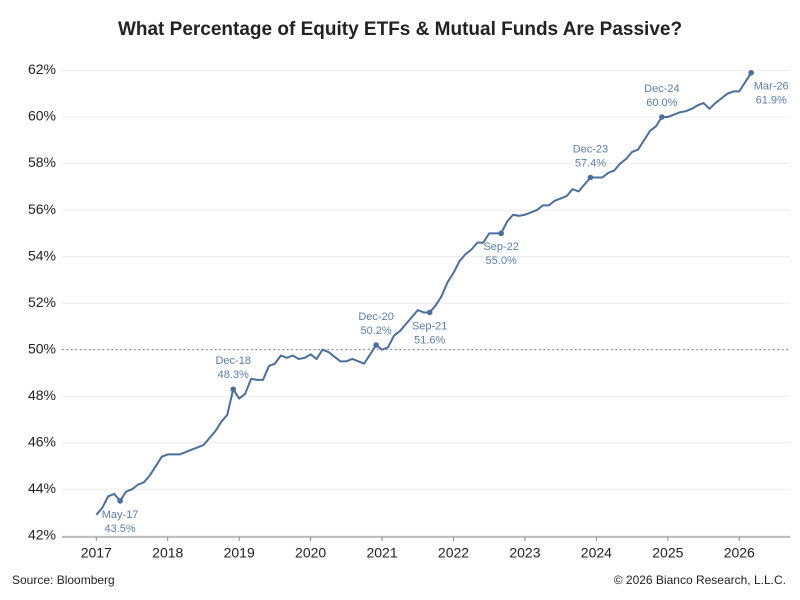 The height and width of the screenshot is (600, 800). Describe the element at coordinates (501, 261) in the screenshot. I see `annotation-value: 55.0%` at that location.